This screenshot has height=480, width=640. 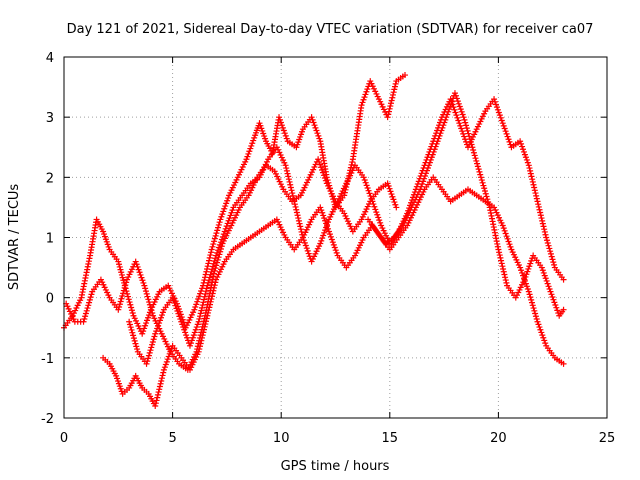 I want to click on x-tick-label: 0, so click(x=64, y=438).